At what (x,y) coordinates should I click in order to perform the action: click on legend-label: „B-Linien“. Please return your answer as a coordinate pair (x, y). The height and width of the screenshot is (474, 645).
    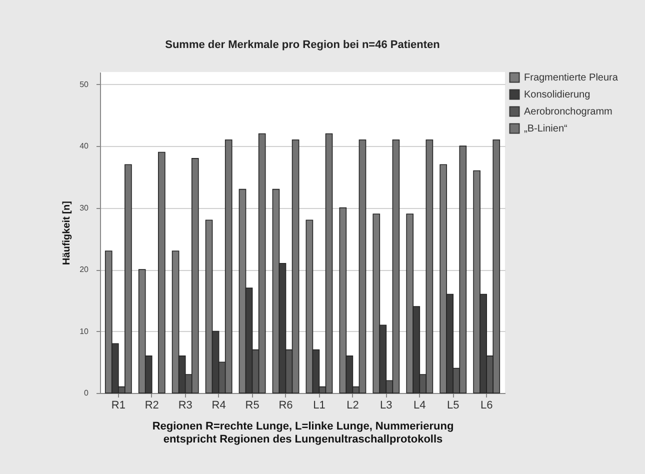
    Looking at the image, I should click on (546, 129).